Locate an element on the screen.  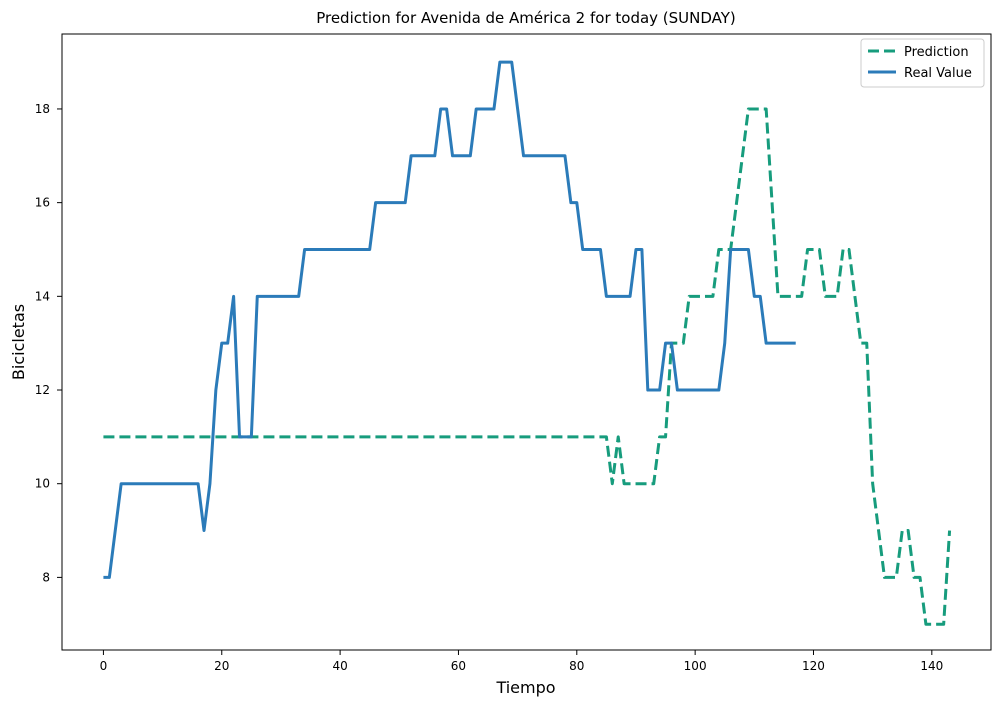
y-axis-ticks: 8 10 12 14 16 18 is located at coordinates (48, 343).